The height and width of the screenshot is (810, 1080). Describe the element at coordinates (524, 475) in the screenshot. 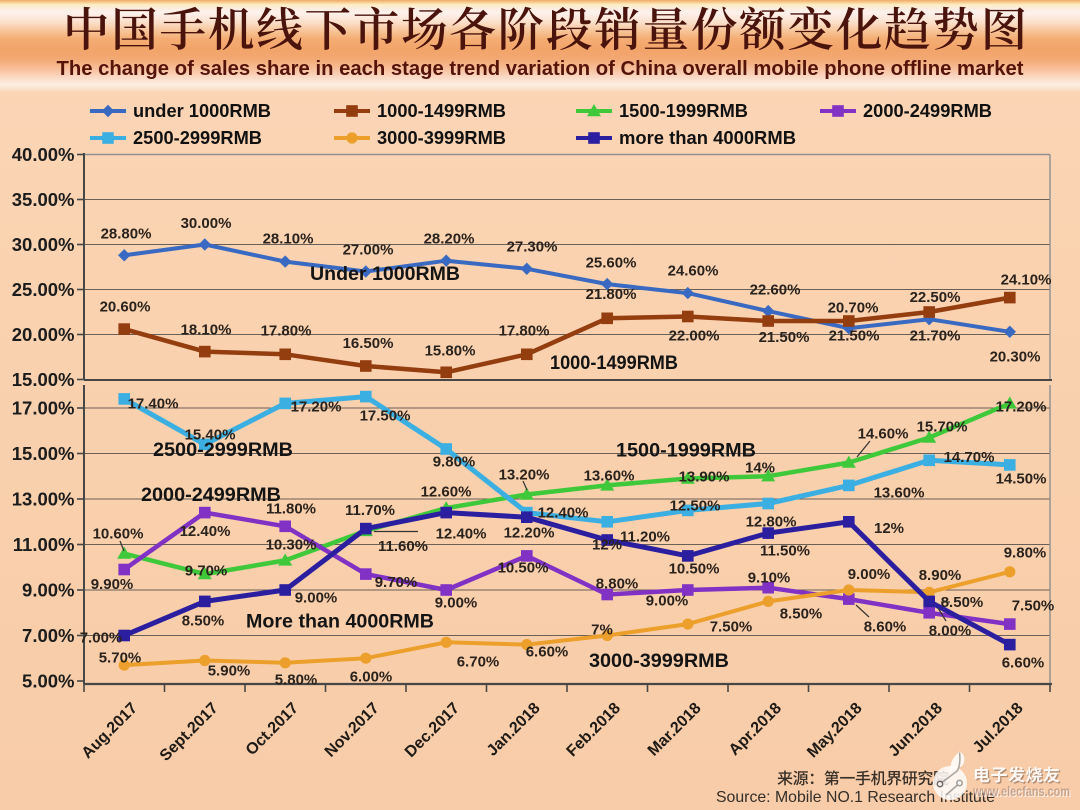

I see `svg-text: 13.20%` at that location.